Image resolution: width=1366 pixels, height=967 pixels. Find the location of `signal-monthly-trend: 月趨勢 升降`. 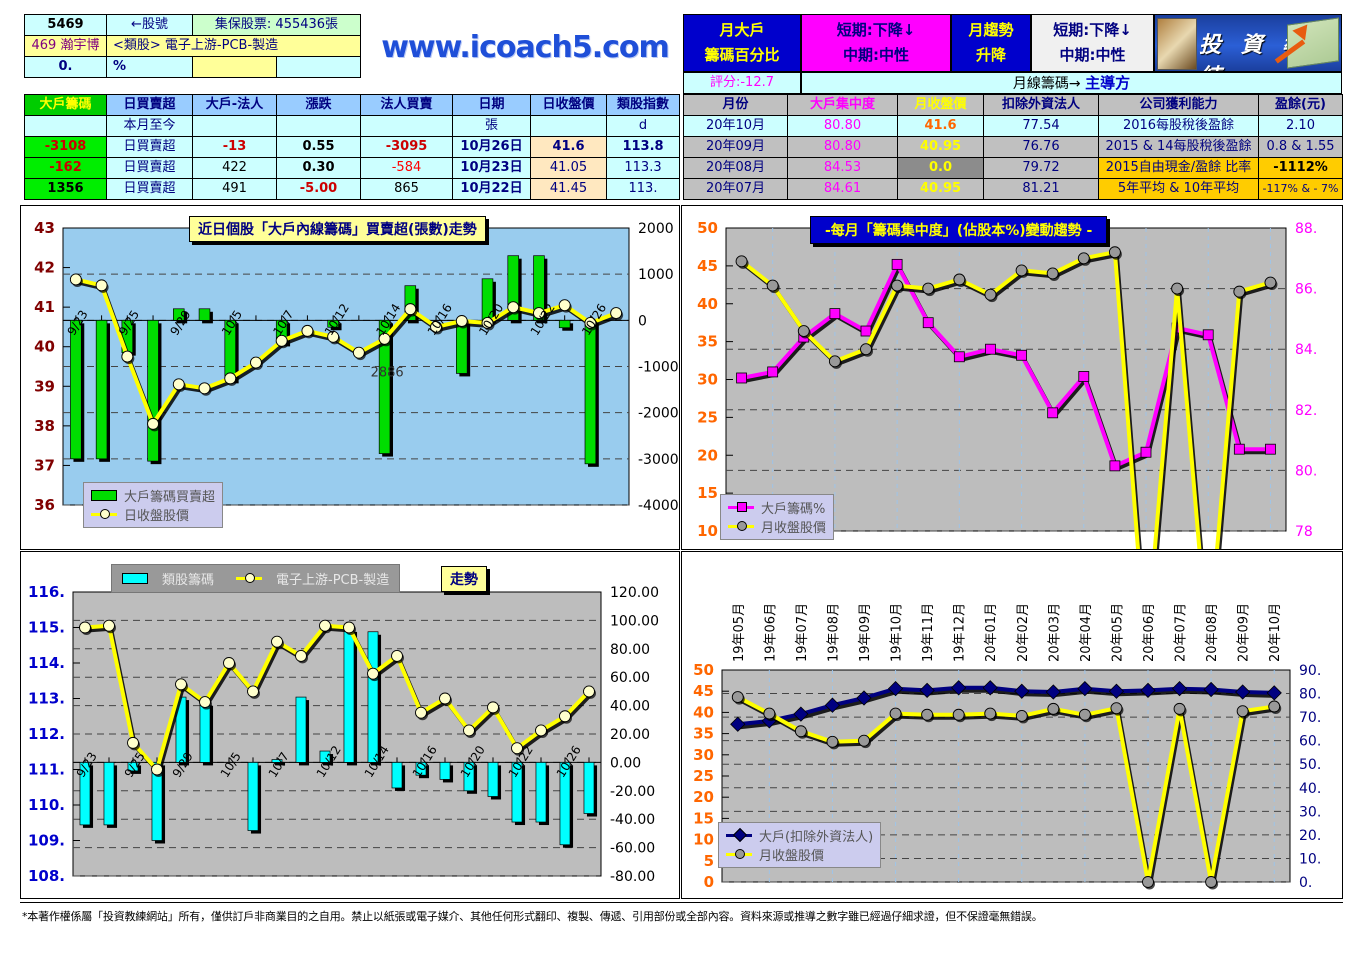

signal-monthly-trend: 月趨勢 升降 is located at coordinates (991, 43).